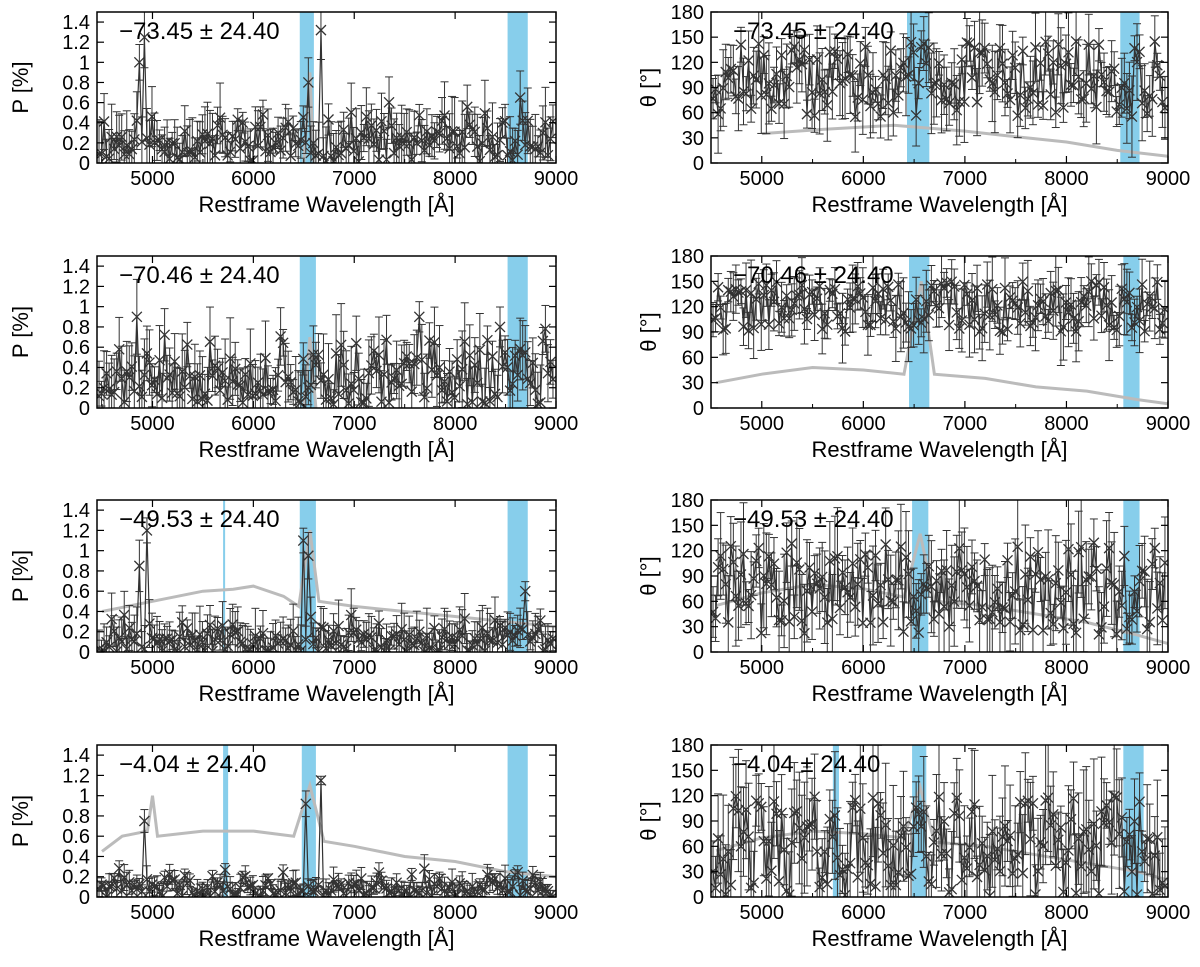 The width and height of the screenshot is (1200, 967). Describe the element at coordinates (693, 89) in the screenshot. I see `y-tick-label: 90` at that location.